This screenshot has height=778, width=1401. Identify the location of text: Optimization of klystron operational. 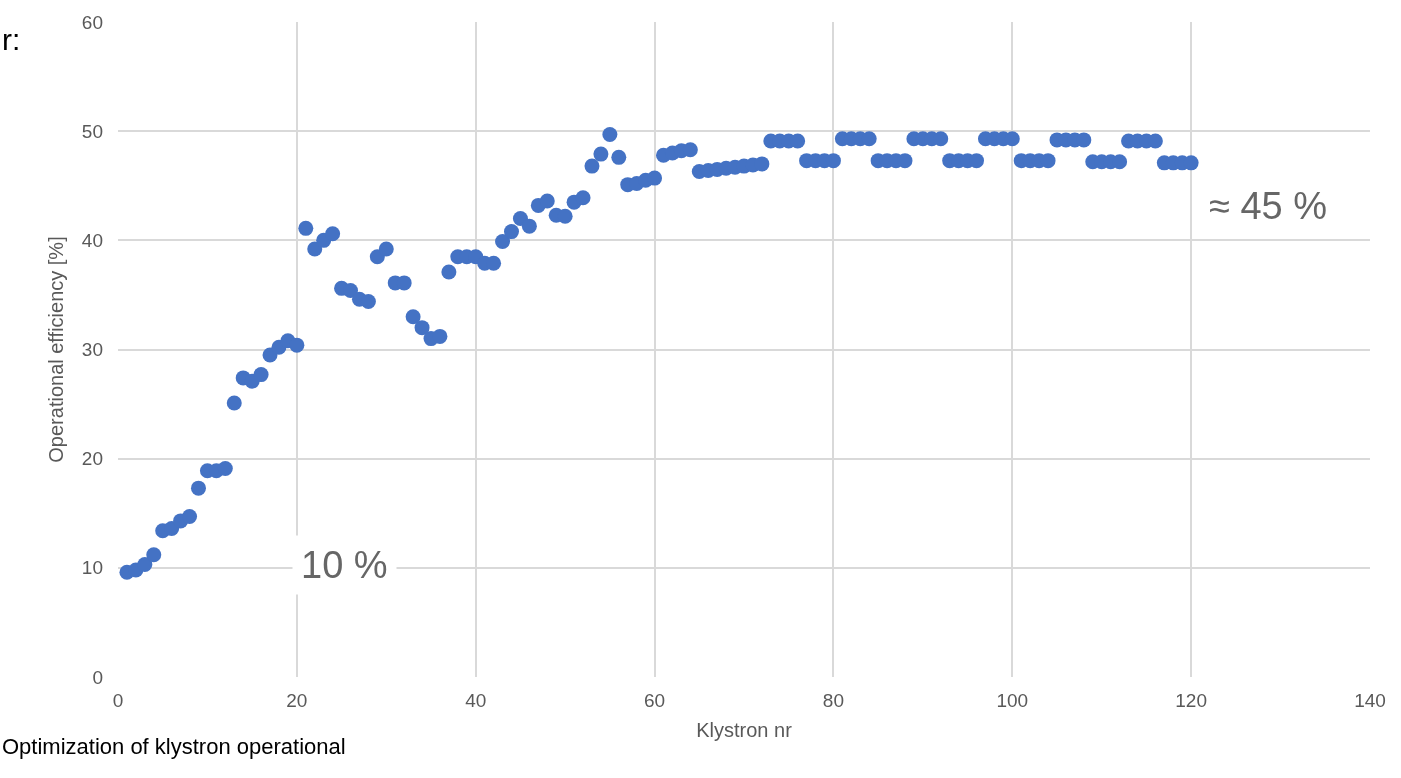
(174, 746).